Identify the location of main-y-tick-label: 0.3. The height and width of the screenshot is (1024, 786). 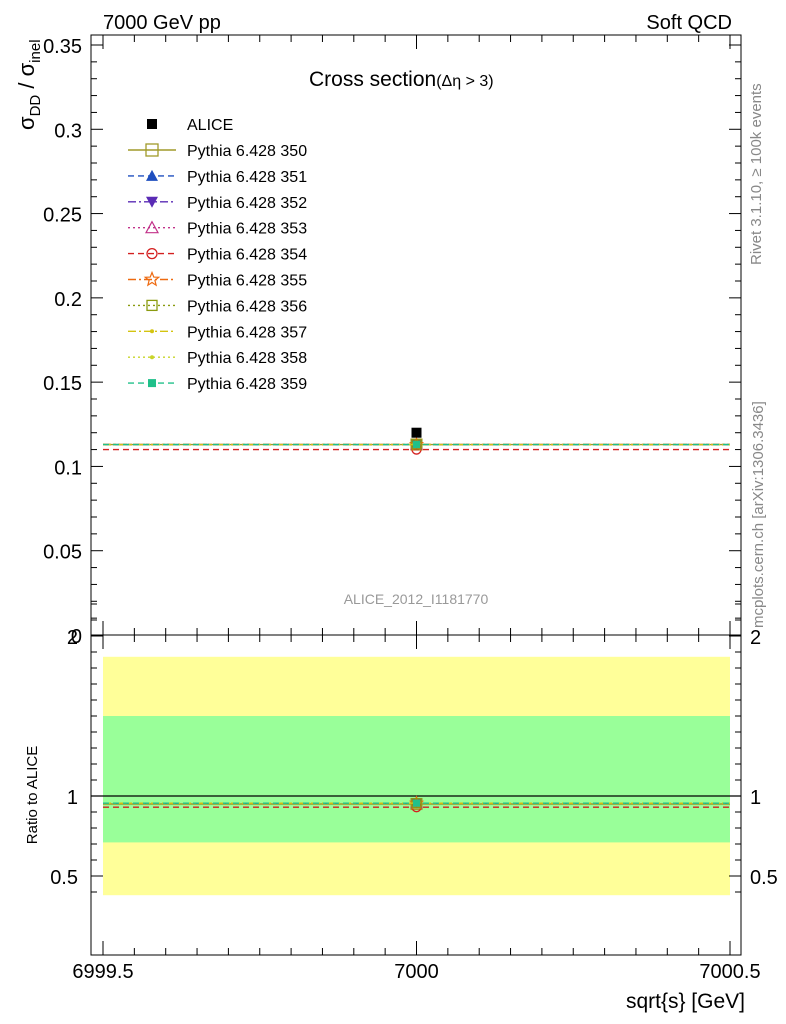
(68, 131).